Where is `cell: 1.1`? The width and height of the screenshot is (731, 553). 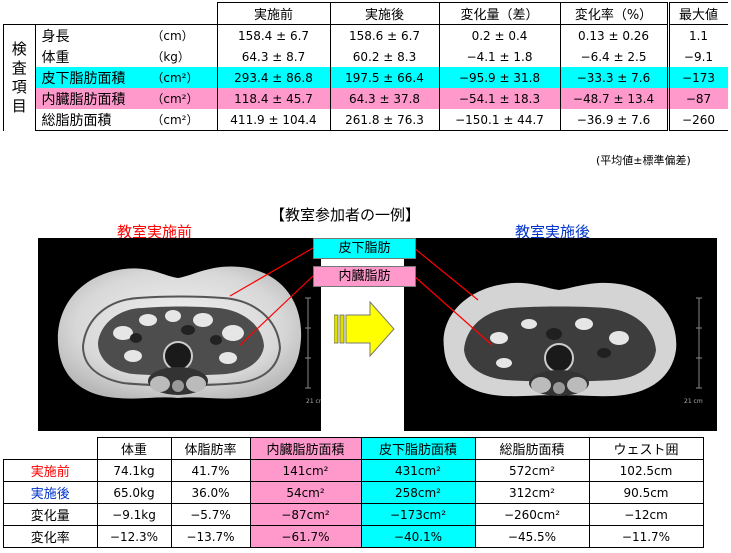 cell: 1.1 is located at coordinates (697, 35).